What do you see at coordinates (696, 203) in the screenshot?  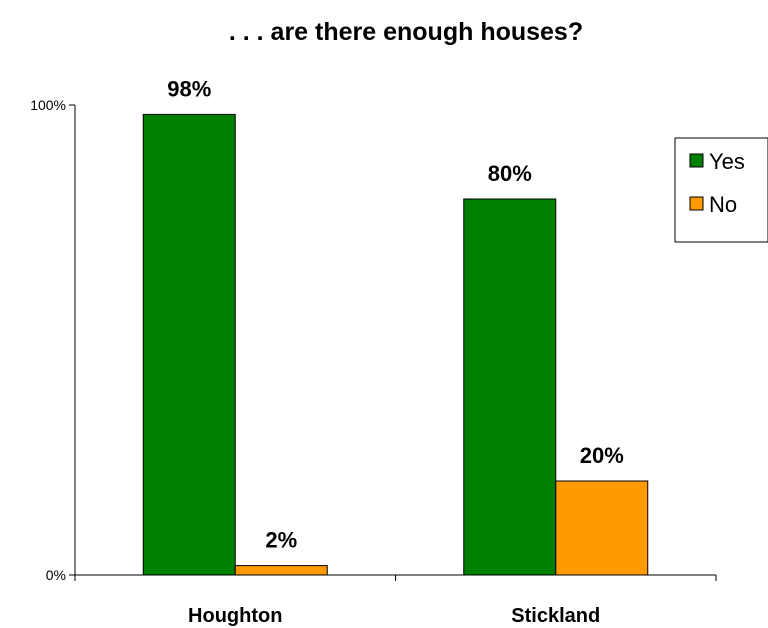 I see `legend-swatch-no` at bounding box center [696, 203].